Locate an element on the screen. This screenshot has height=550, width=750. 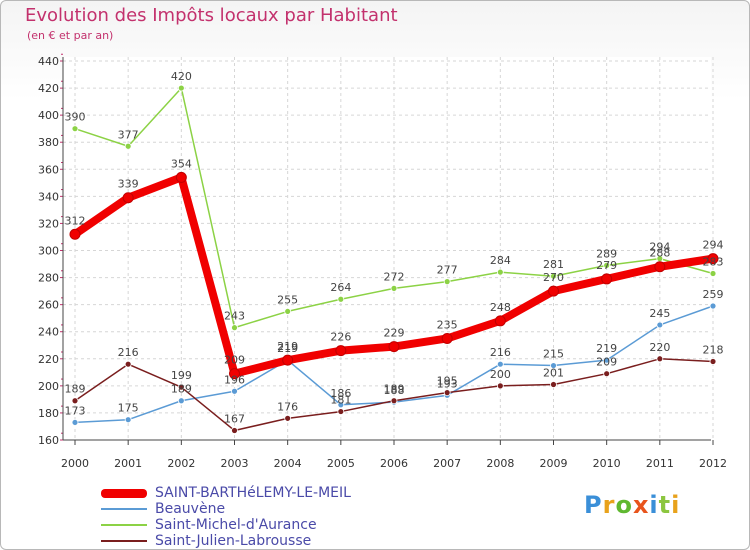
chart-title: Evolution des Impôts locaux par Habitant is located at coordinates (211, 15).